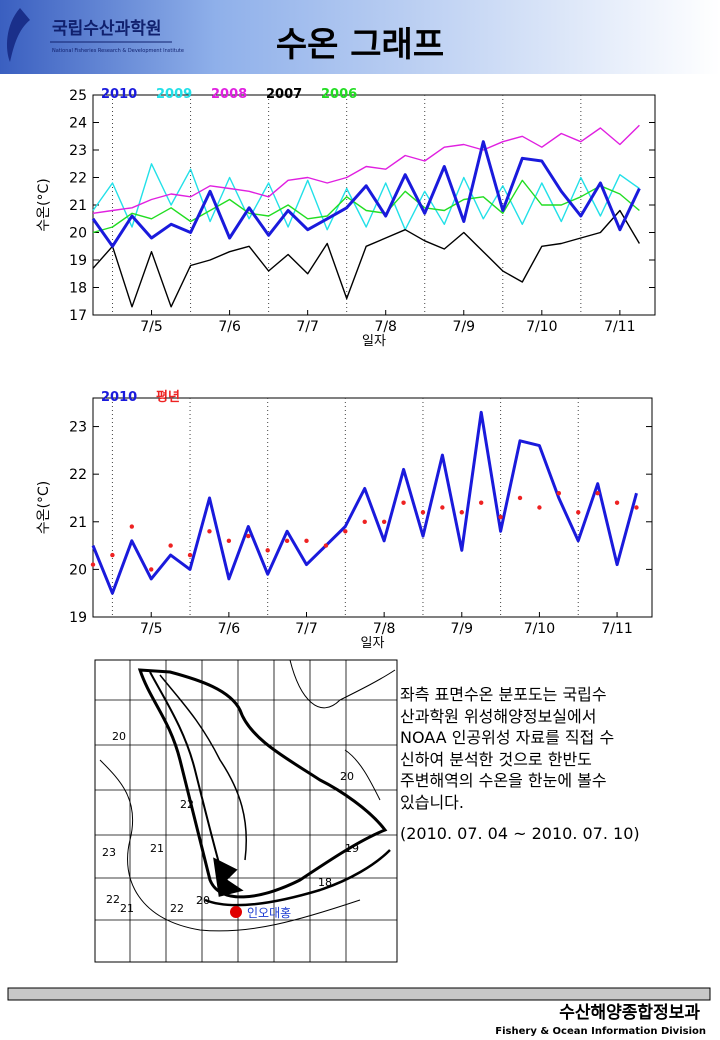  I want to click on logo-ko: 국립수산과학원, so click(106, 29).